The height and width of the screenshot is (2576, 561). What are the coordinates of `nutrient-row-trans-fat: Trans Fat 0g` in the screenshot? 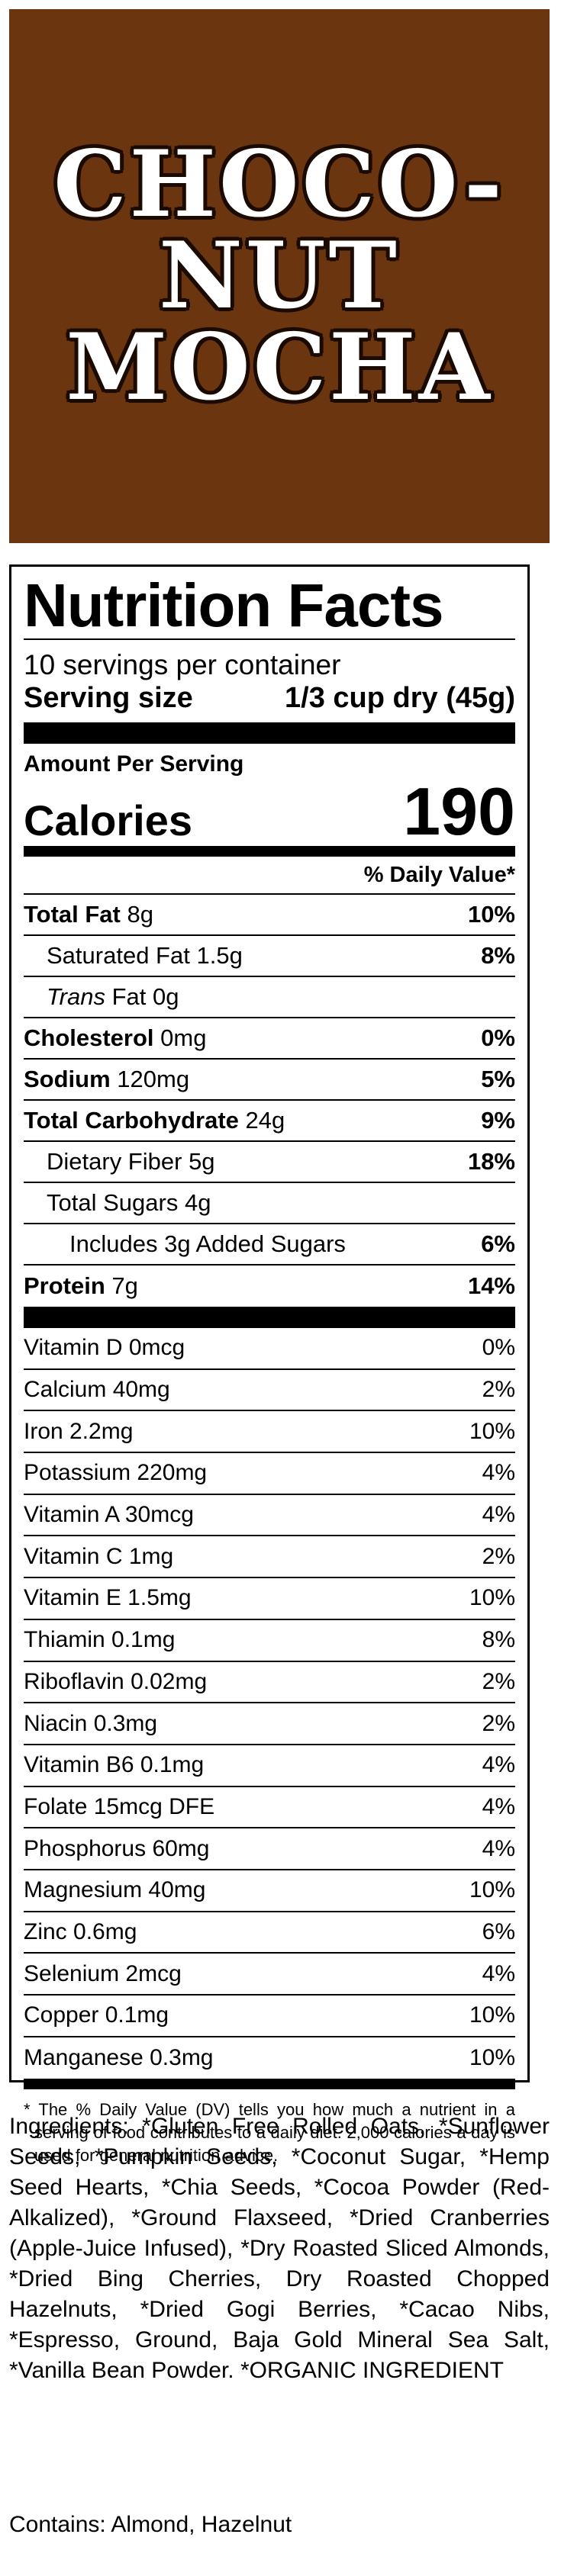 It's located at (269, 997).